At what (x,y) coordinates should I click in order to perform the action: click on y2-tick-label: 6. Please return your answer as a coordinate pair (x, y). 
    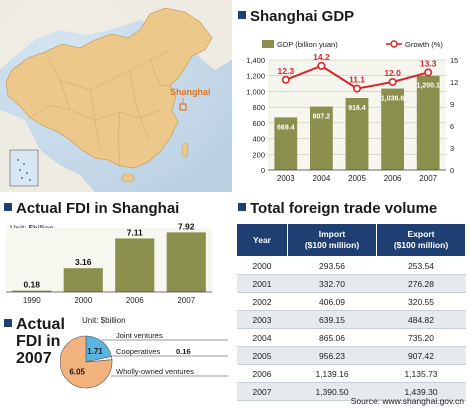
    Looking at the image, I should click on (452, 126).